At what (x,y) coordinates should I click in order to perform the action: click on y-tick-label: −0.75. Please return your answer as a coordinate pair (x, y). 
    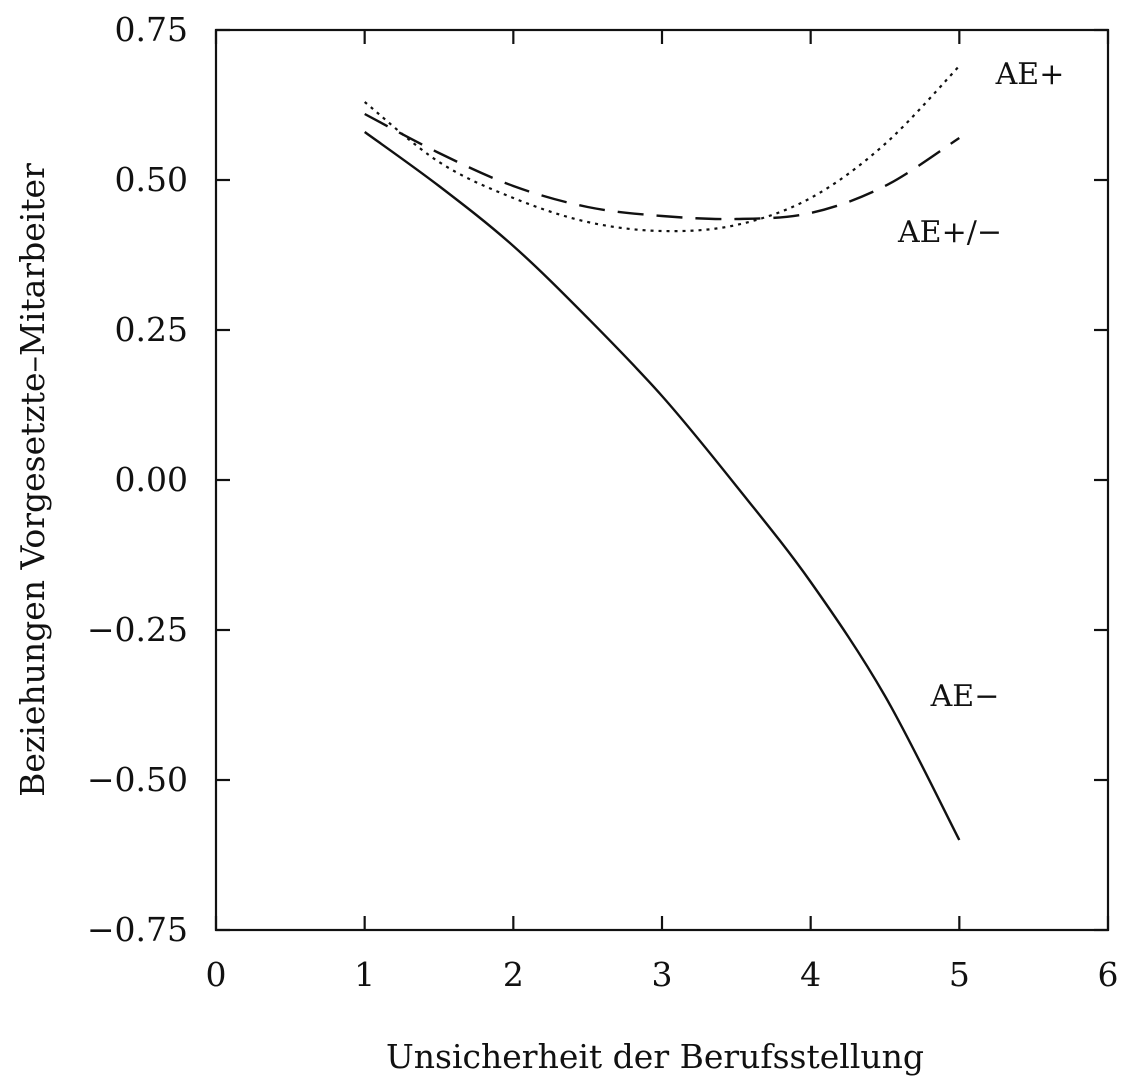
    Looking at the image, I should click on (137, 929).